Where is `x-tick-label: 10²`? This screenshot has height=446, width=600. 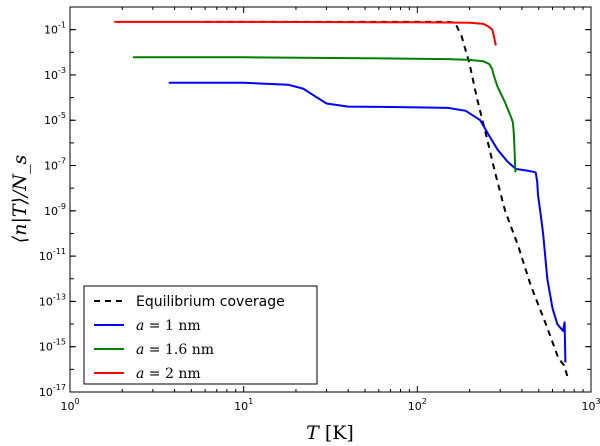 x-tick-label: 10² is located at coordinates (417, 405).